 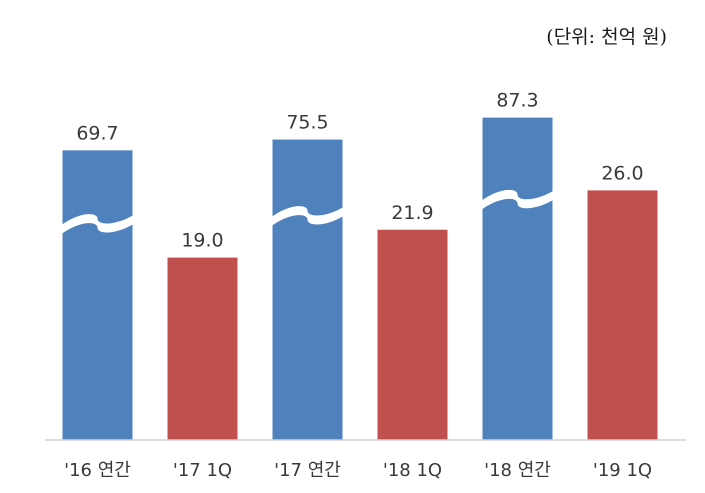 What do you see at coordinates (412, 213) in the screenshot?
I see `data-label-4: 21.9` at bounding box center [412, 213].